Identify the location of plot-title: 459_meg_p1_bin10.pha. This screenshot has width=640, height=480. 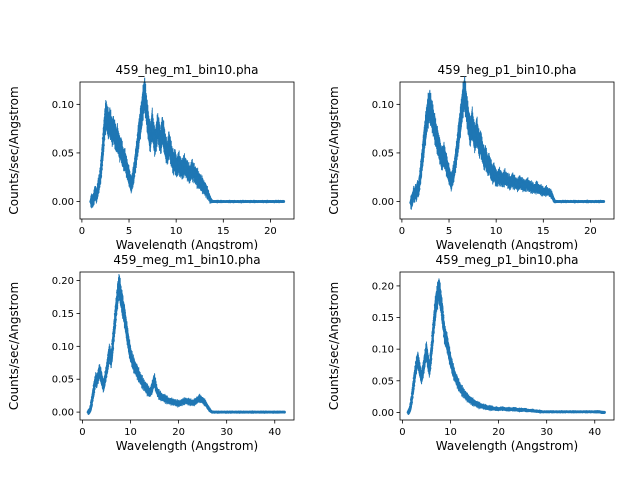
(506, 260).